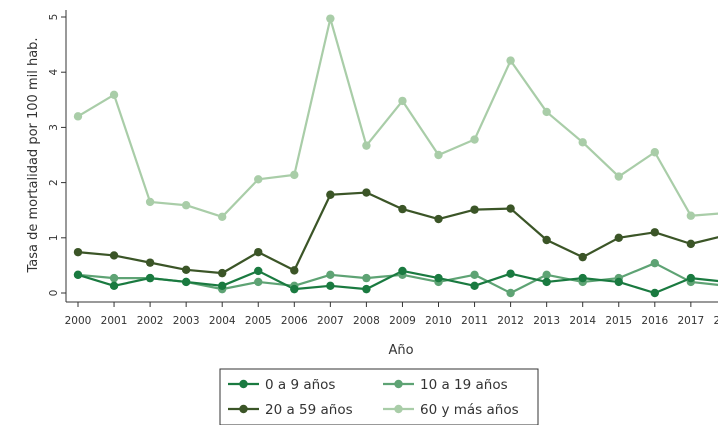 This screenshot has width=718, height=425. I want to click on x-tick-label: 2016, so click(654, 321).